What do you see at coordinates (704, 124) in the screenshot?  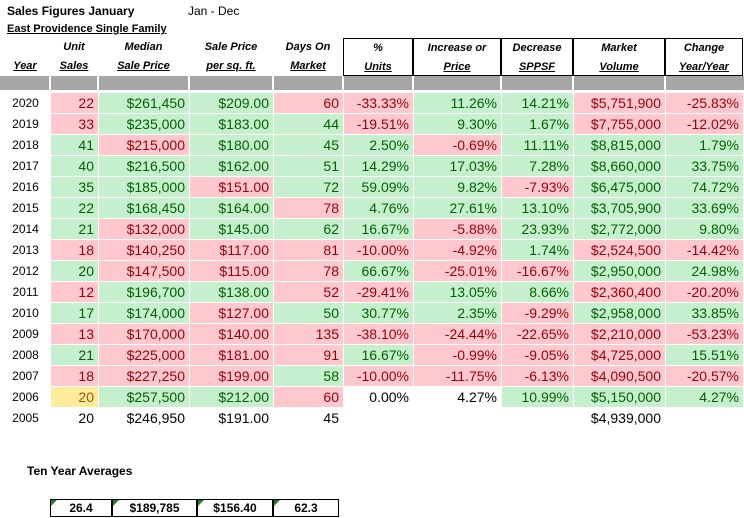 I see `cell-change-year-year: -12.02%` at bounding box center [704, 124].